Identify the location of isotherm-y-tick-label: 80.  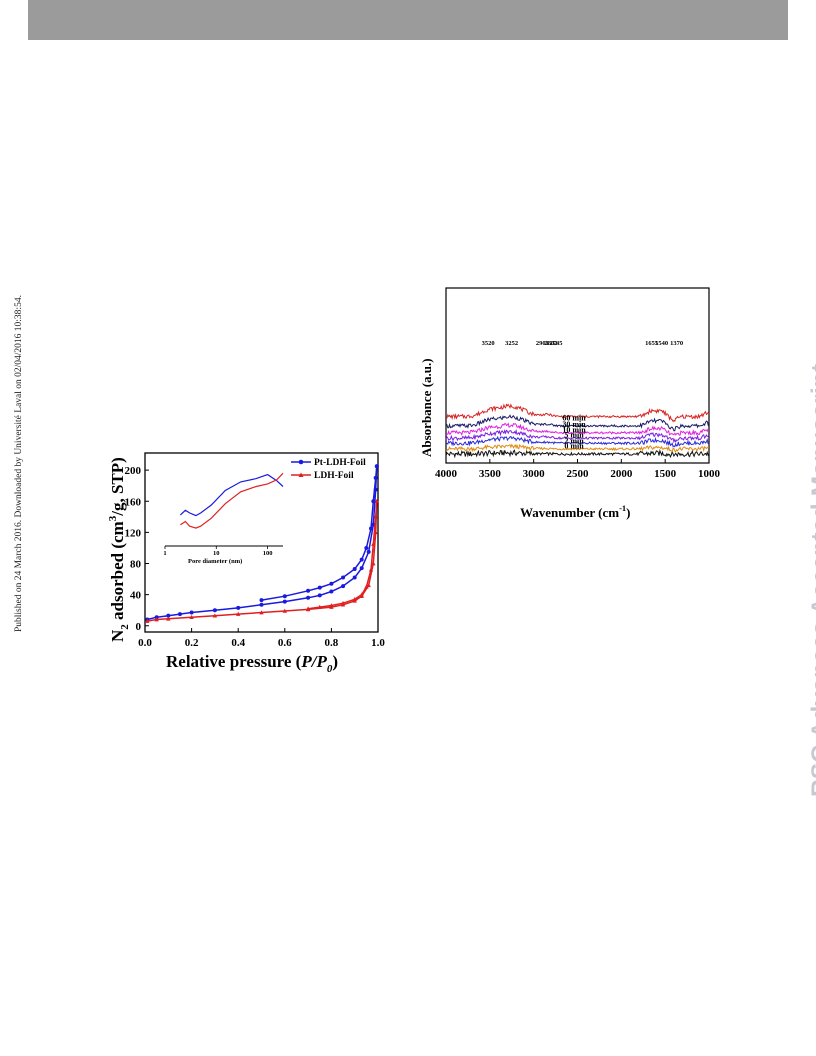
(136, 565).